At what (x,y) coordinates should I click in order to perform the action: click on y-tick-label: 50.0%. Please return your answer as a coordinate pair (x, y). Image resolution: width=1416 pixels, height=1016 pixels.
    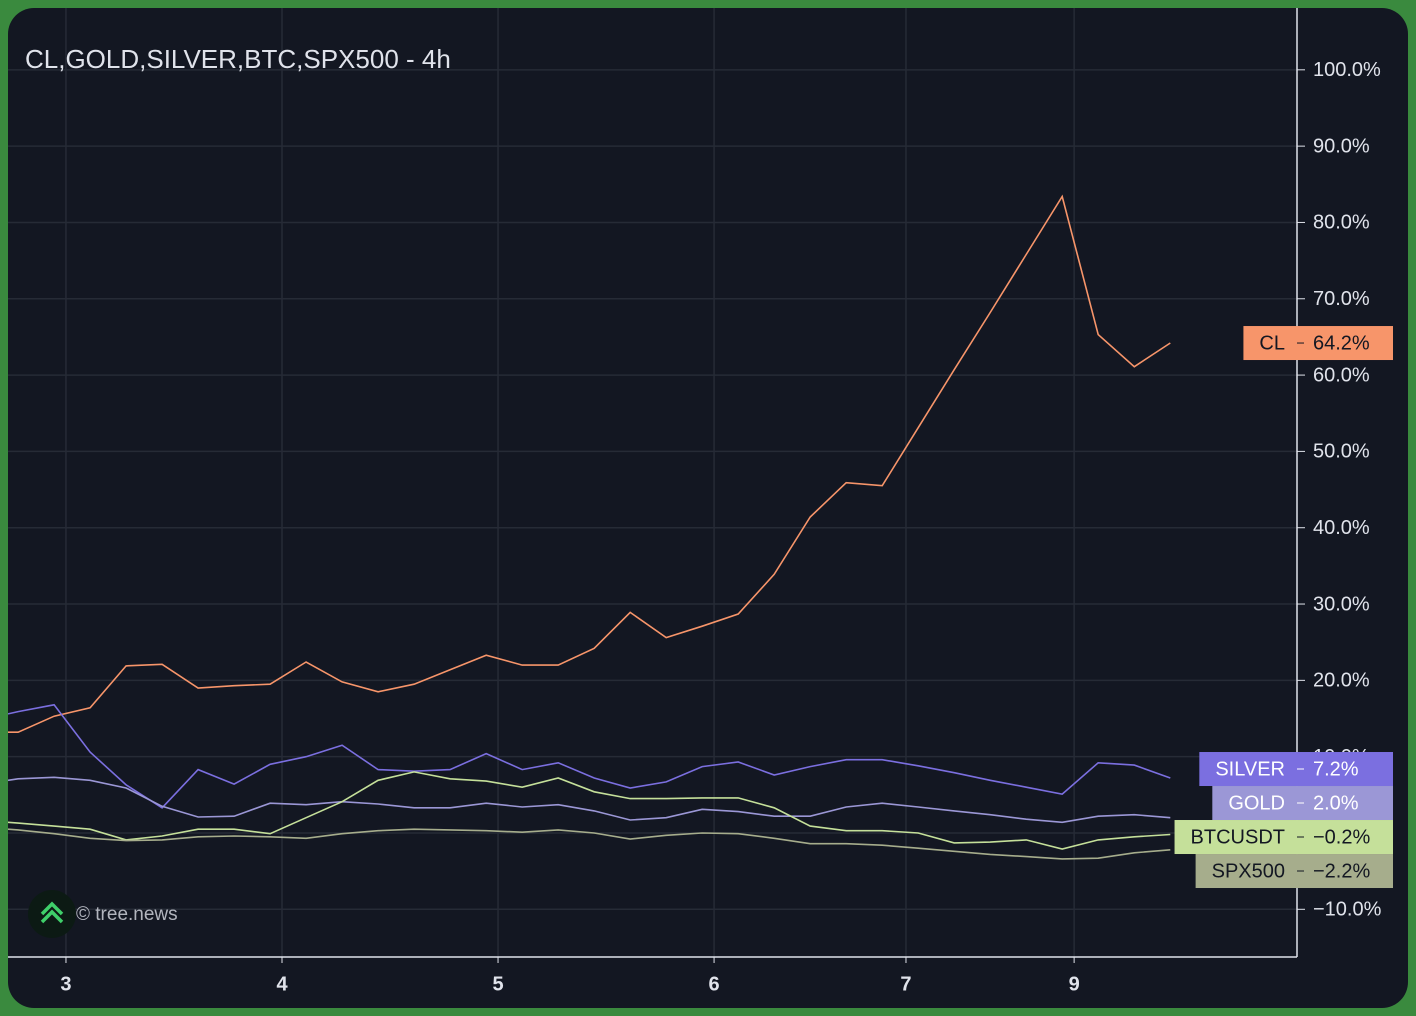
    Looking at the image, I should click on (1341, 452).